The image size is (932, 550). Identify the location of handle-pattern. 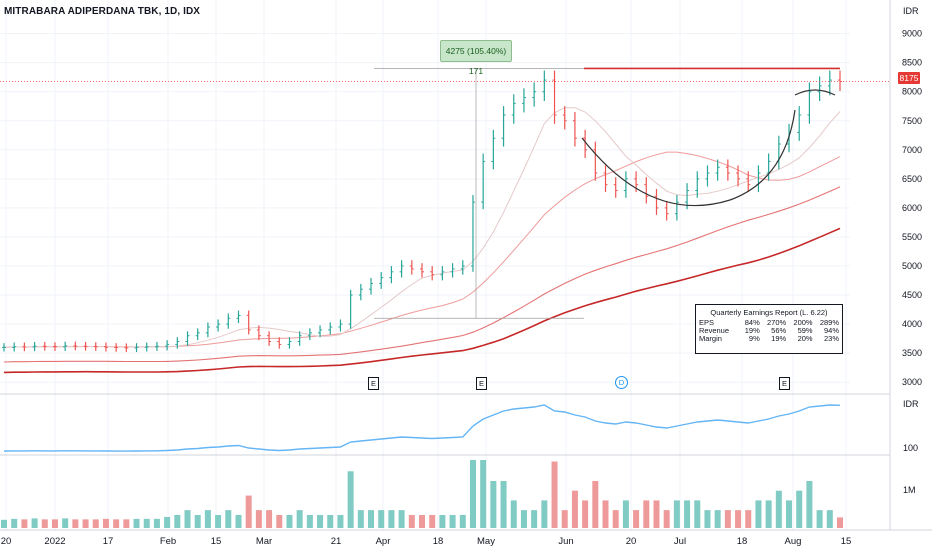
(815, 92).